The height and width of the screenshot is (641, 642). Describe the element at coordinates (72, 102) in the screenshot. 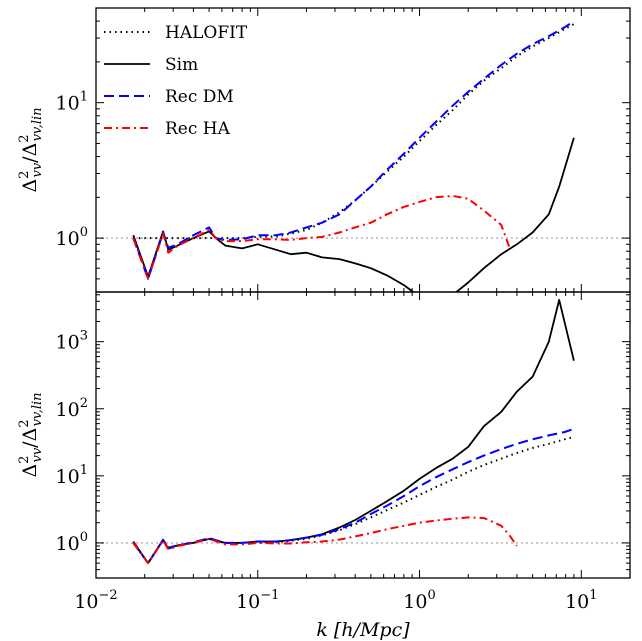

I see `top-y-tick-label: 10¹` at that location.